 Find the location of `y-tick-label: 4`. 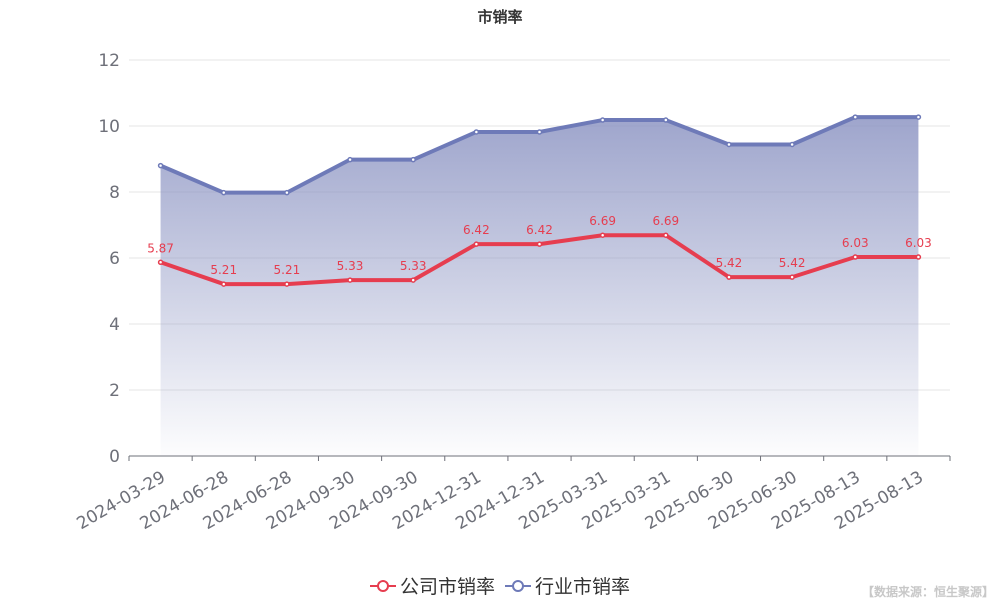

y-tick-label: 4 is located at coordinates (114, 325).